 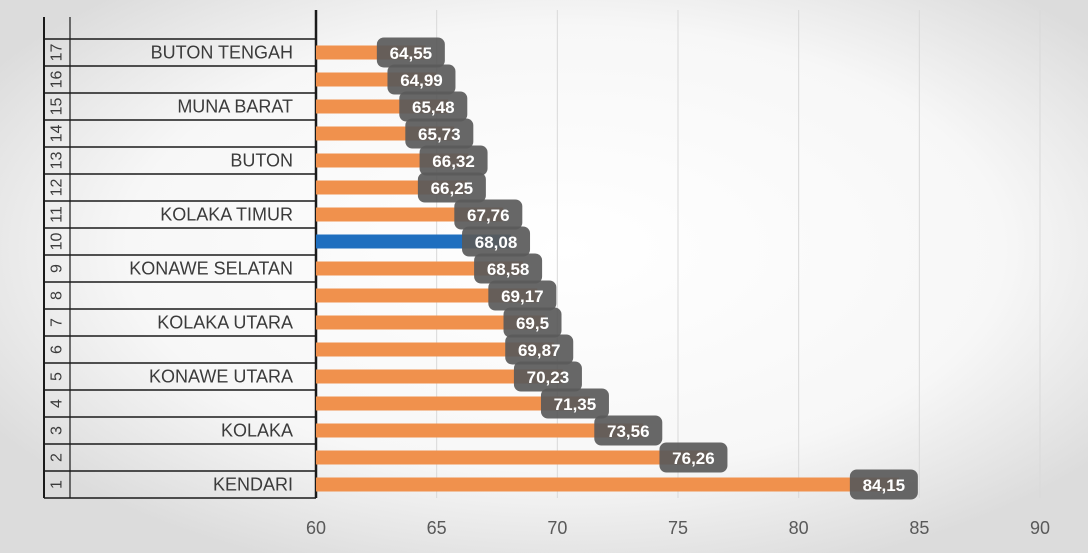 I want to click on category-label: KONAWE SELATAN, so click(x=211, y=269).